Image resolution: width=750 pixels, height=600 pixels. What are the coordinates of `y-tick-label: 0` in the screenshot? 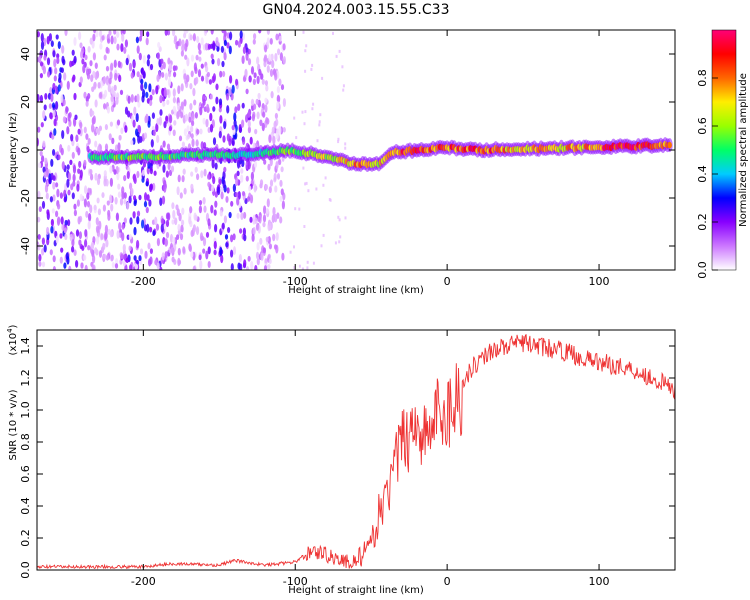 It's located at (25, 150).